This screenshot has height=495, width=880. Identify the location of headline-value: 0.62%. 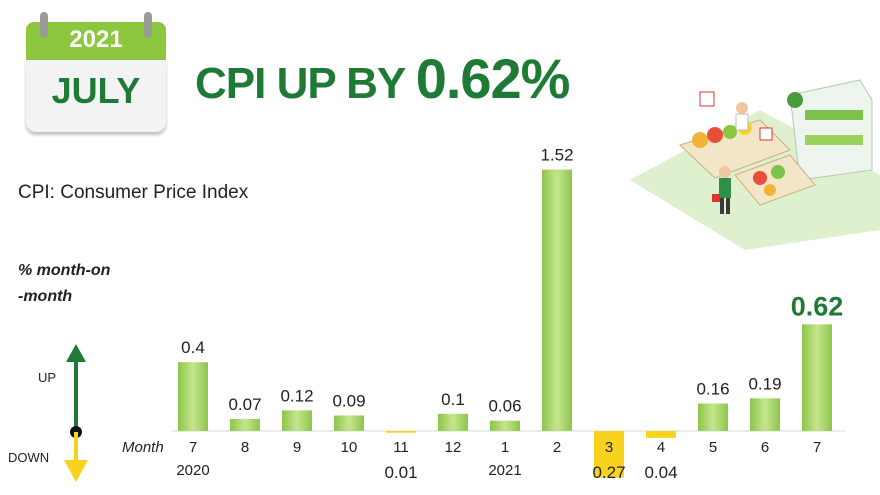
(493, 78).